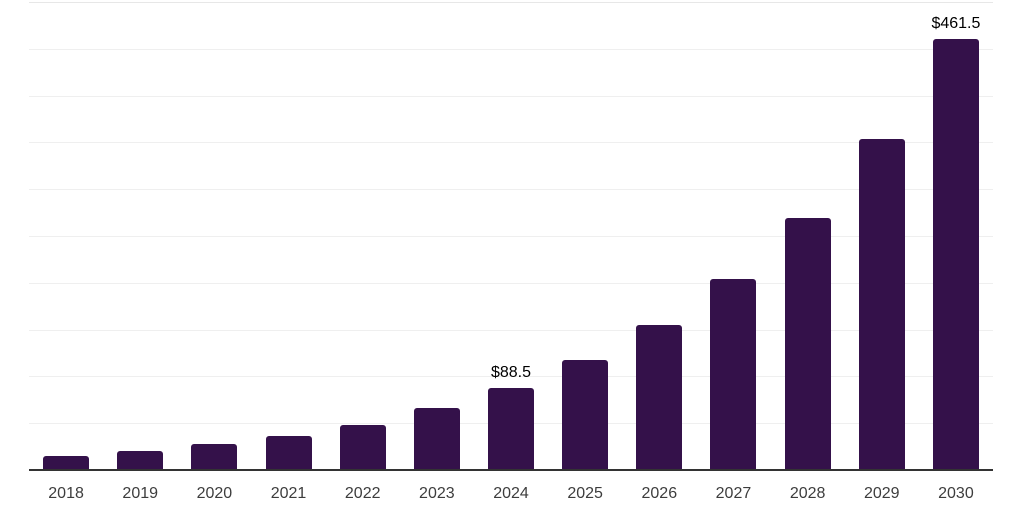 The width and height of the screenshot is (1024, 512). What do you see at coordinates (66, 463) in the screenshot?
I see `bar-2018` at bounding box center [66, 463].